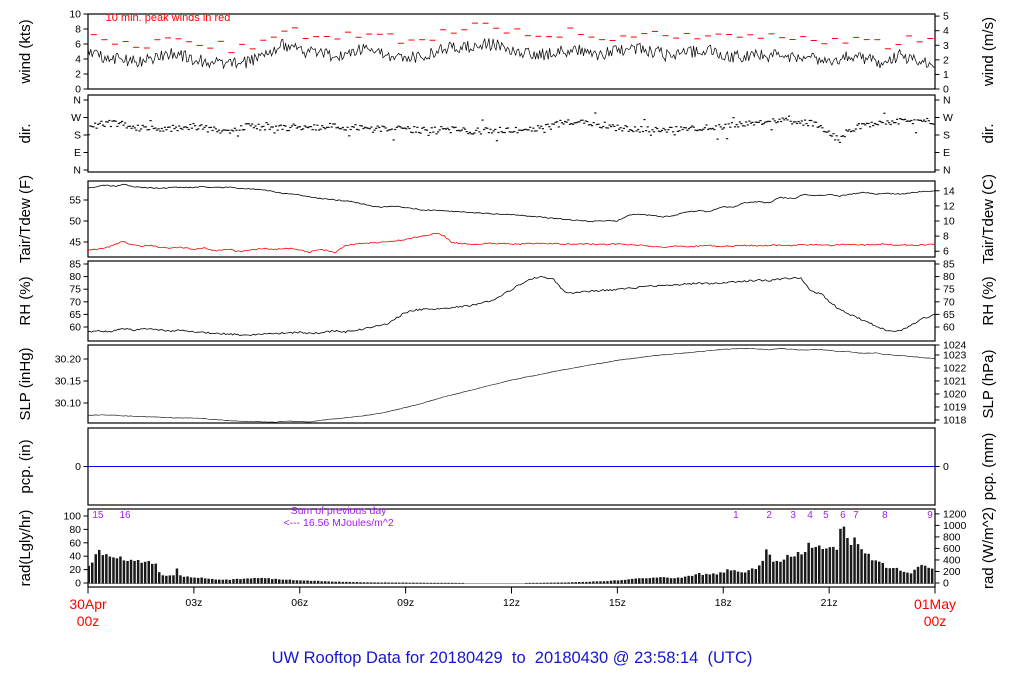 The image size is (1024, 700). What do you see at coordinates (826, 515) in the screenshot?
I see `rad-hour-marker: 5` at bounding box center [826, 515].